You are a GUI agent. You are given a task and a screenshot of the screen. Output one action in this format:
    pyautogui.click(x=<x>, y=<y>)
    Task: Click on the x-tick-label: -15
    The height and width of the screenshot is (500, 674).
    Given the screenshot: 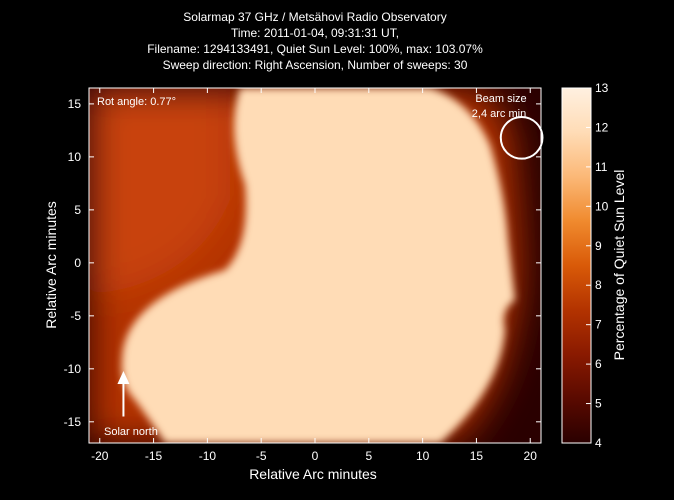 What is the action you would take?
    pyautogui.click(x=154, y=456)
    